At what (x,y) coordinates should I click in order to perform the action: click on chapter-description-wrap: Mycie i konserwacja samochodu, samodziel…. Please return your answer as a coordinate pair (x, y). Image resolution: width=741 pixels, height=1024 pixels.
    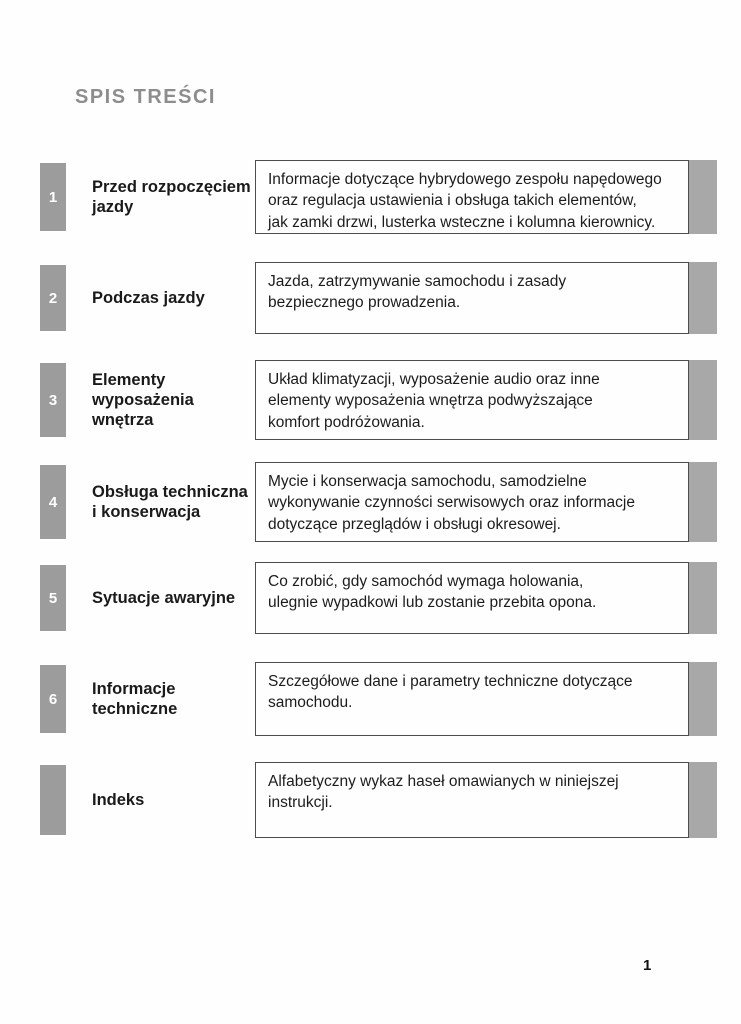
    Looking at the image, I should click on (486, 502).